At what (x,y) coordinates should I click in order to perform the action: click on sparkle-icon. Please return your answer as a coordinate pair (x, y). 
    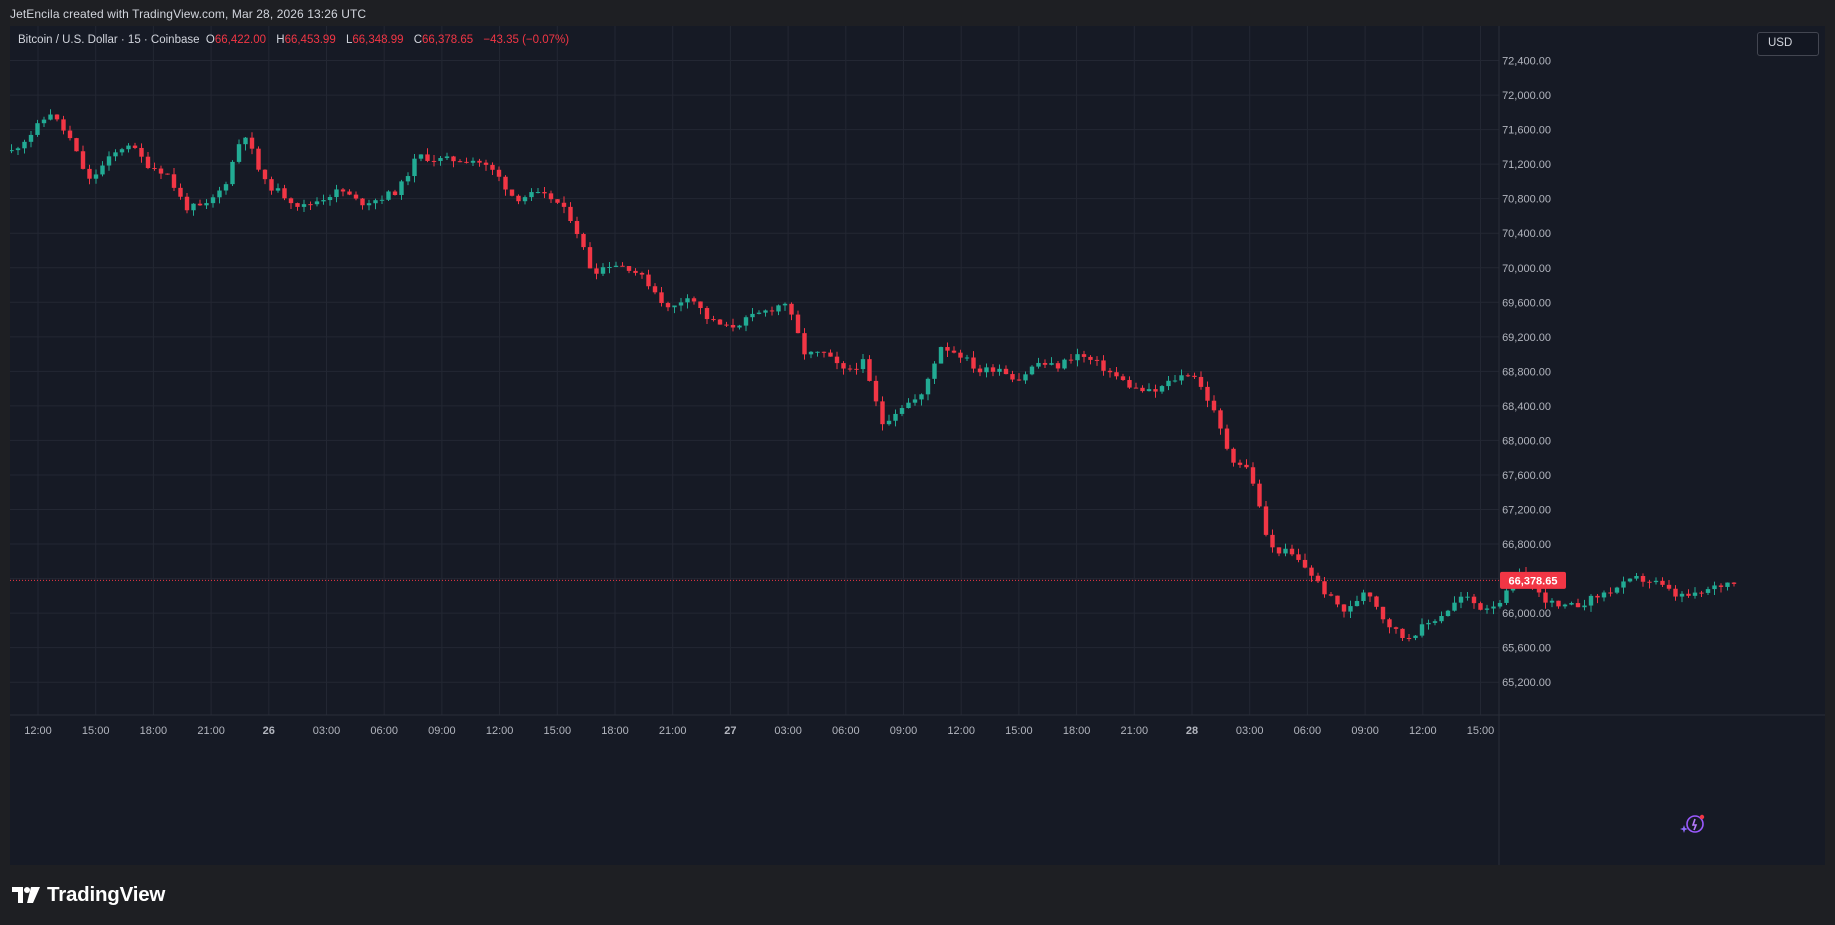
    Looking at the image, I should click on (1694, 824).